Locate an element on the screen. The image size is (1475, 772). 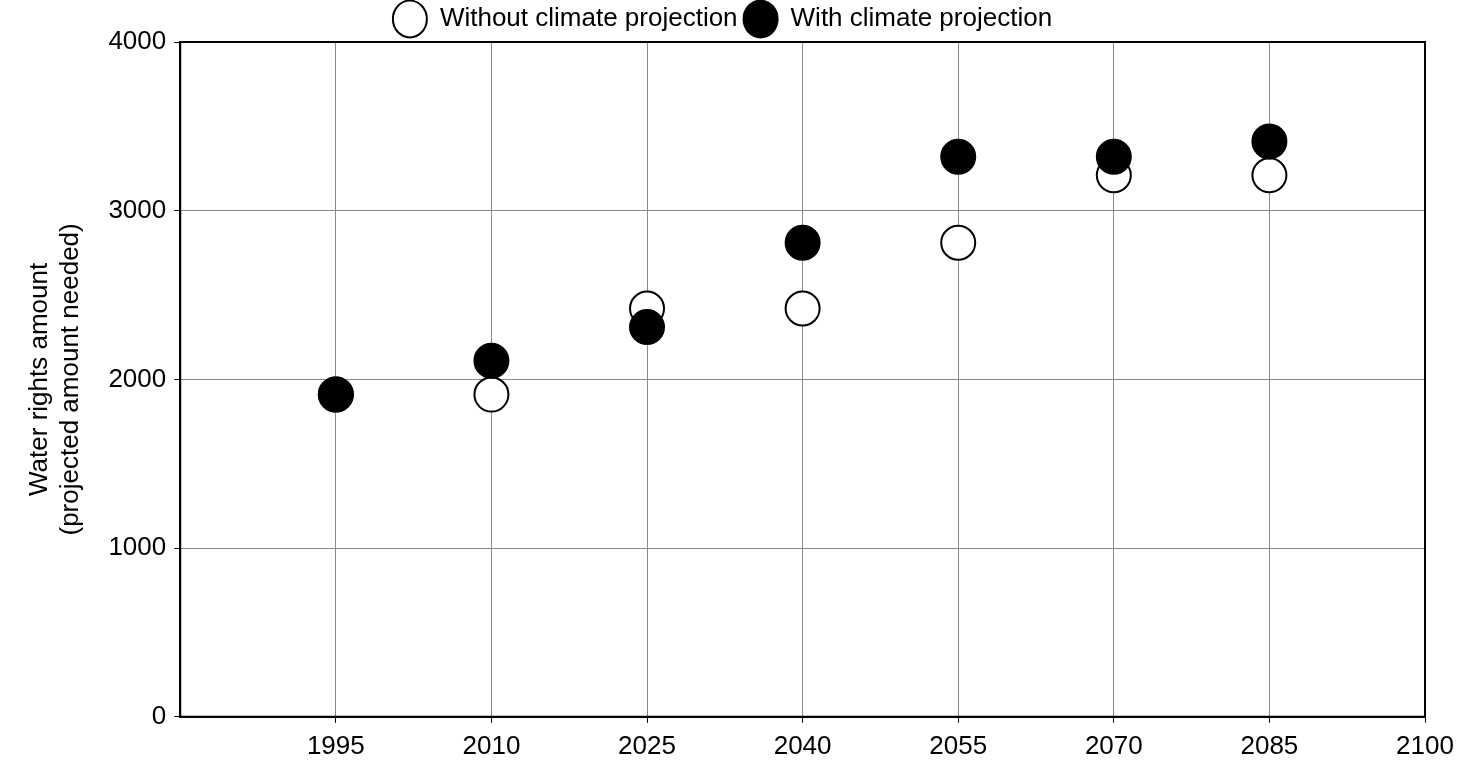
x-tick-label: 2055 is located at coordinates (958, 744).